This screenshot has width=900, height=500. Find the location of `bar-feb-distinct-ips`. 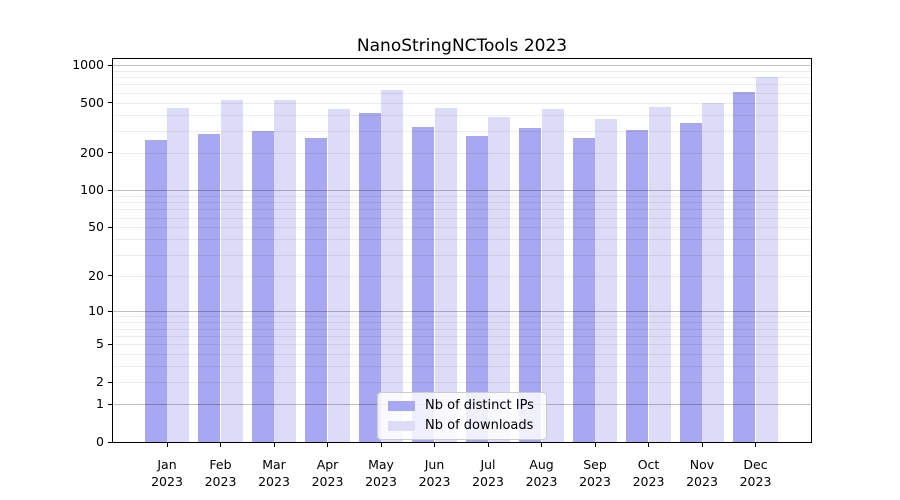

bar-feb-distinct-ips is located at coordinates (209, 287).